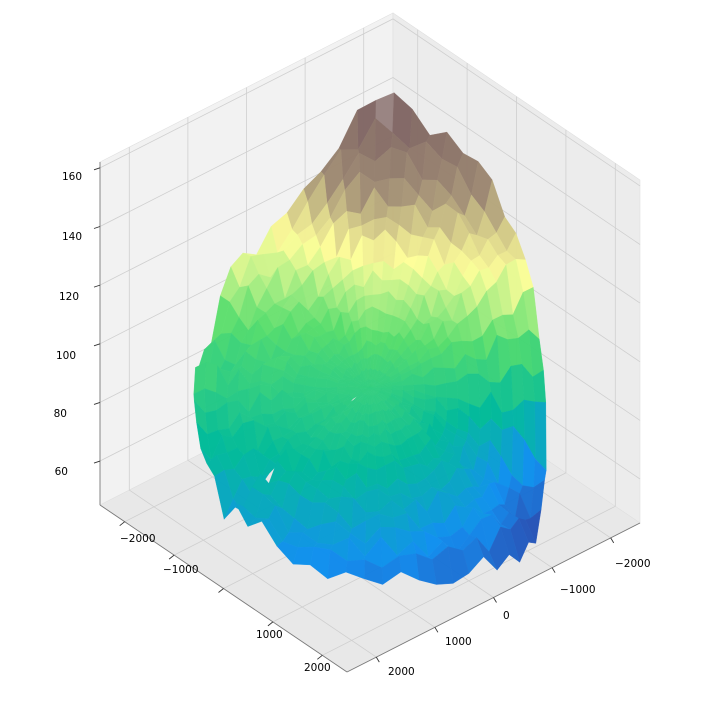  I want to click on z-tick-label: 100, so click(66, 356).